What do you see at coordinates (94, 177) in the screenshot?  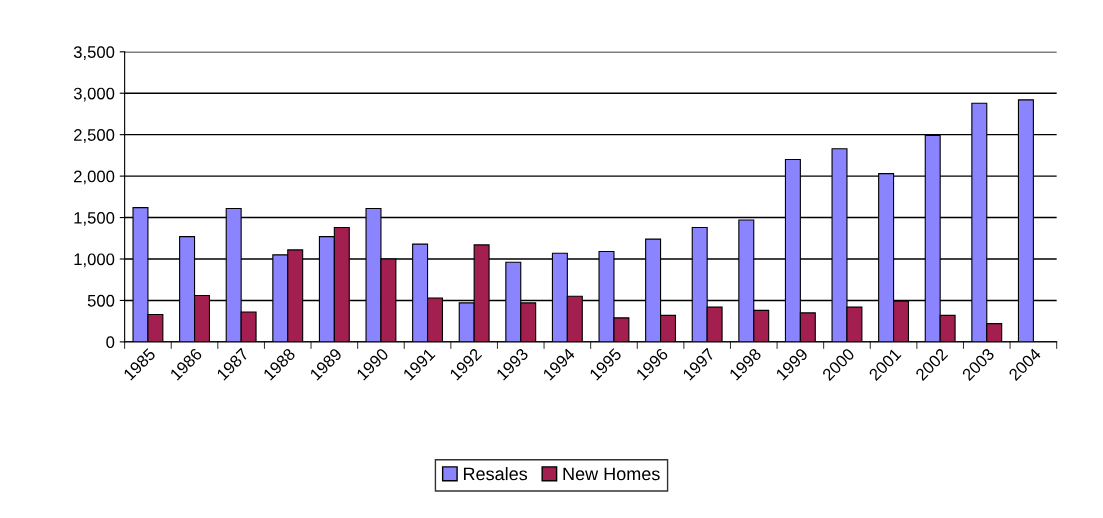 I see `y-tick-label: 2,000` at bounding box center [94, 177].